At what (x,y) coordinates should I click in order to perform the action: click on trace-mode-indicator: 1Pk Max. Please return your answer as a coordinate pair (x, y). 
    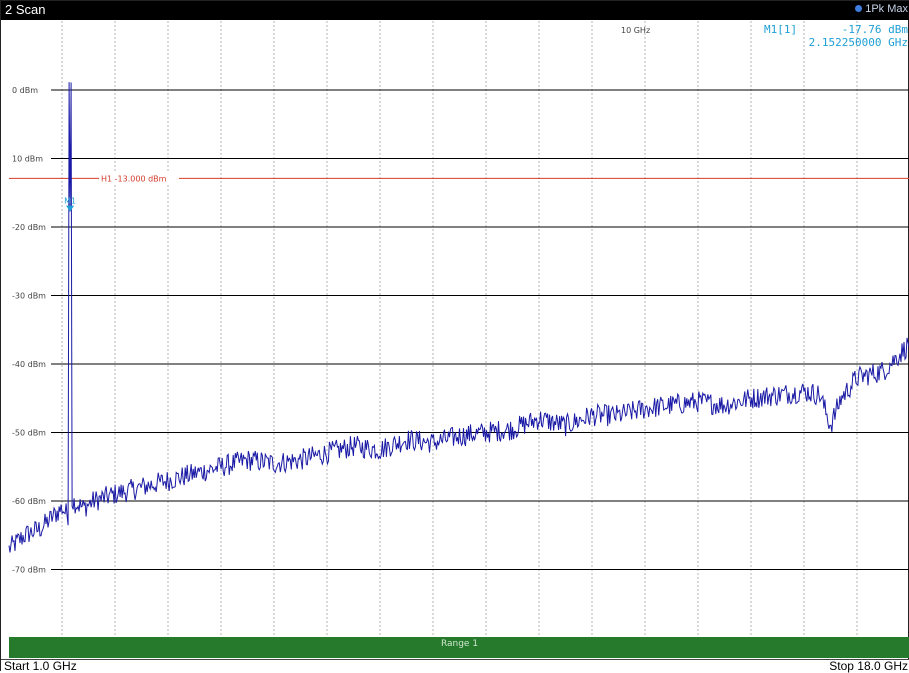
    Looking at the image, I should click on (881, 9).